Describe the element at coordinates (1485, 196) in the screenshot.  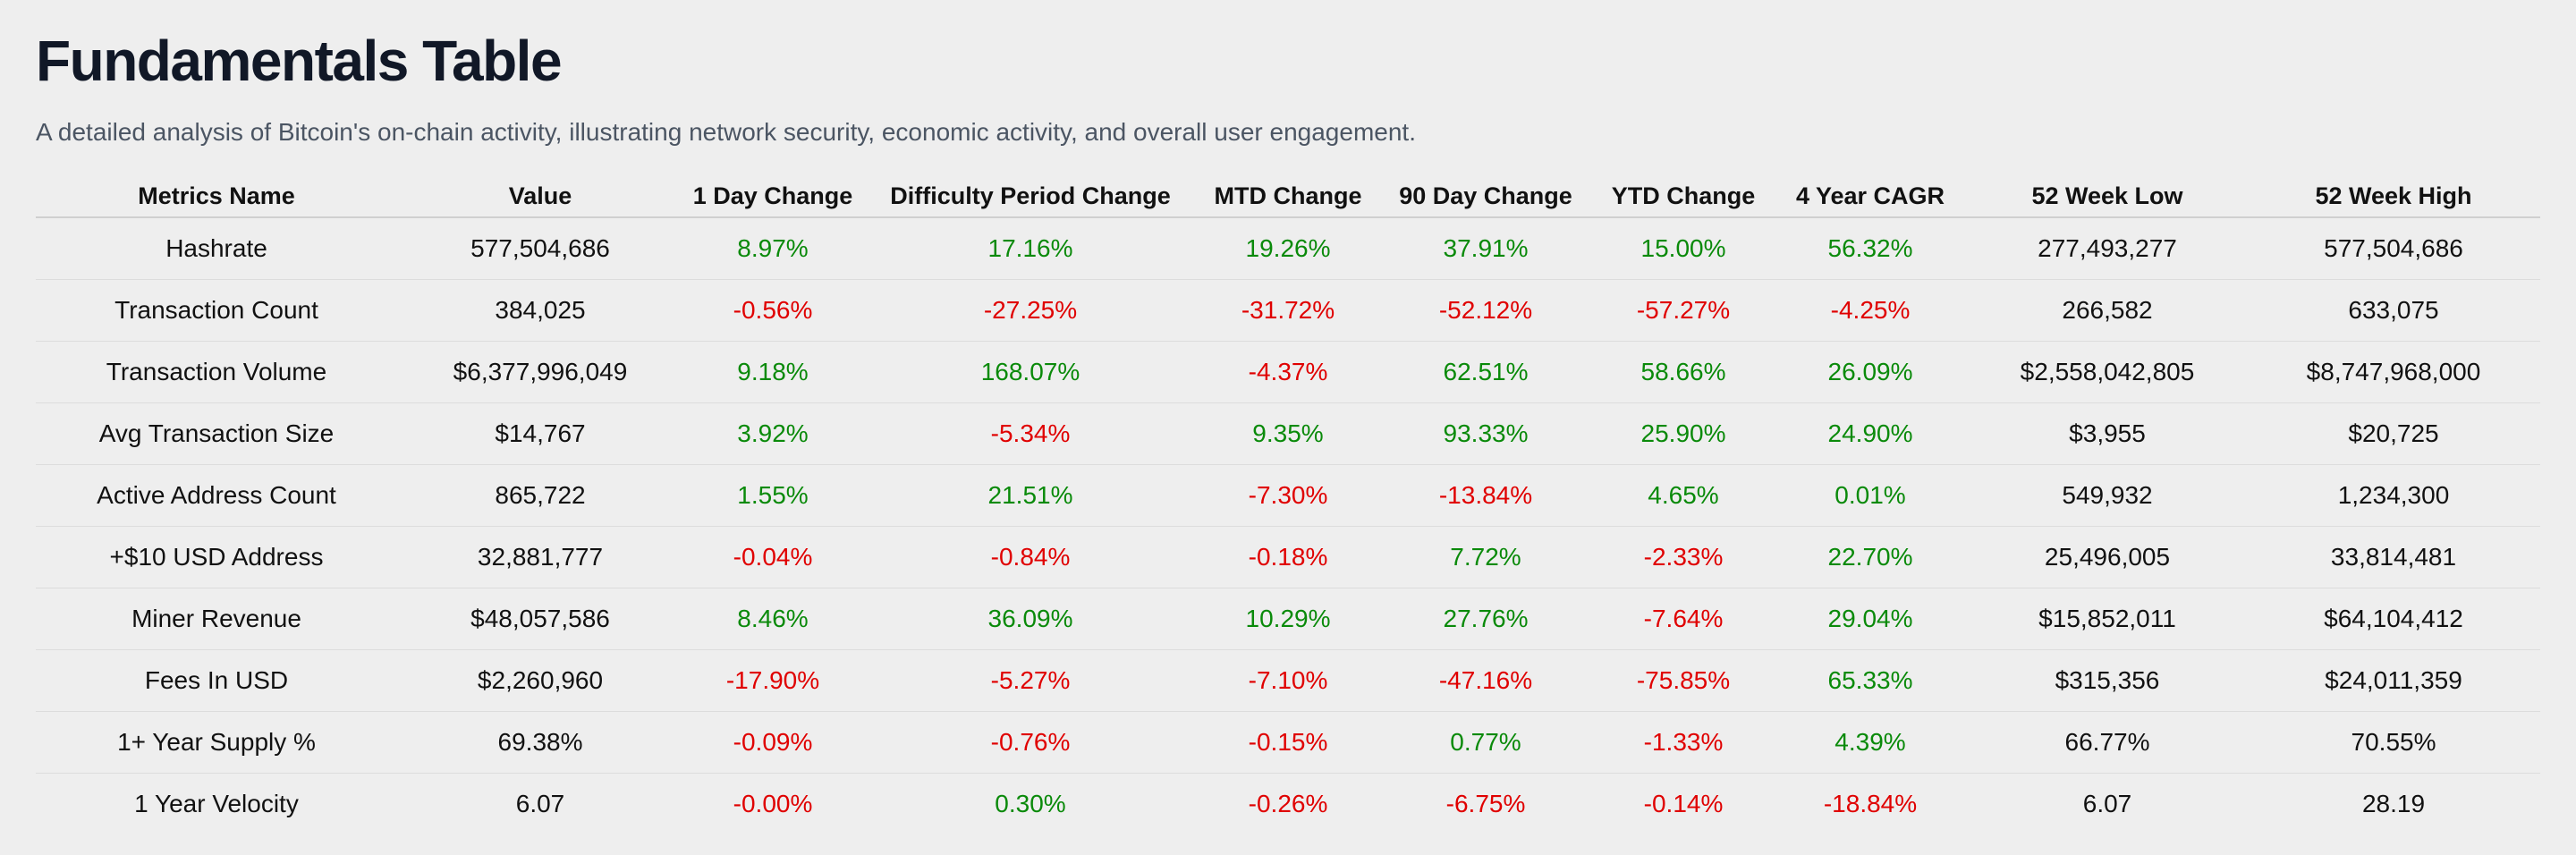
I see `column-header-90-day-change: 90 Day Change` at that location.